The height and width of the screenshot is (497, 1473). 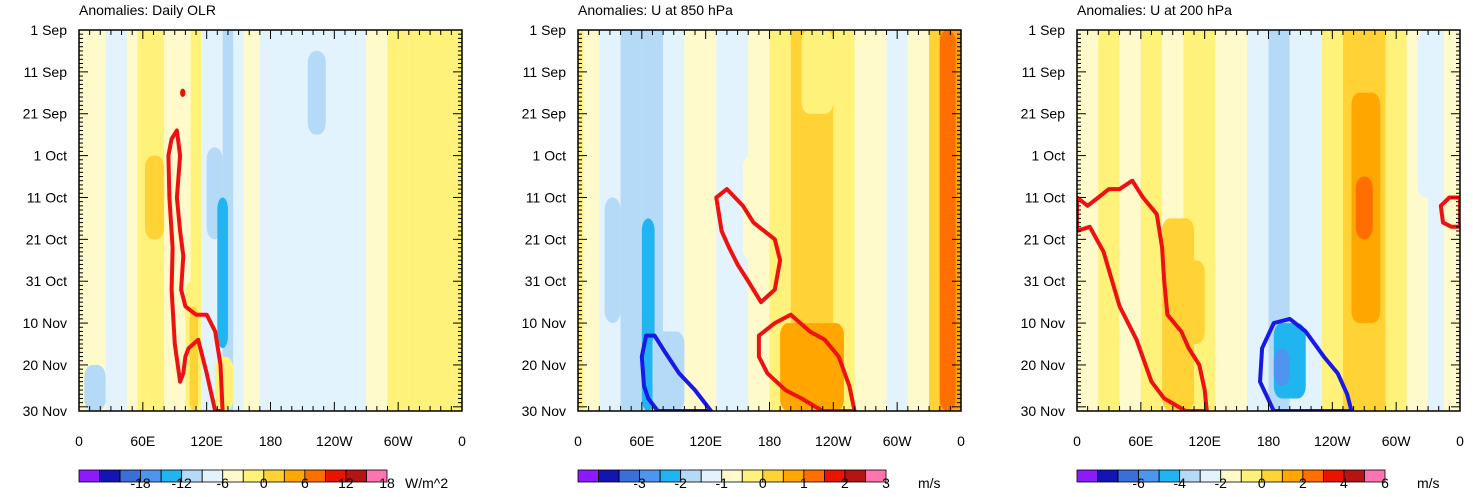 What do you see at coordinates (147, 10) in the screenshot?
I see `panel-title: Anomalies: Daily OLR` at bounding box center [147, 10].